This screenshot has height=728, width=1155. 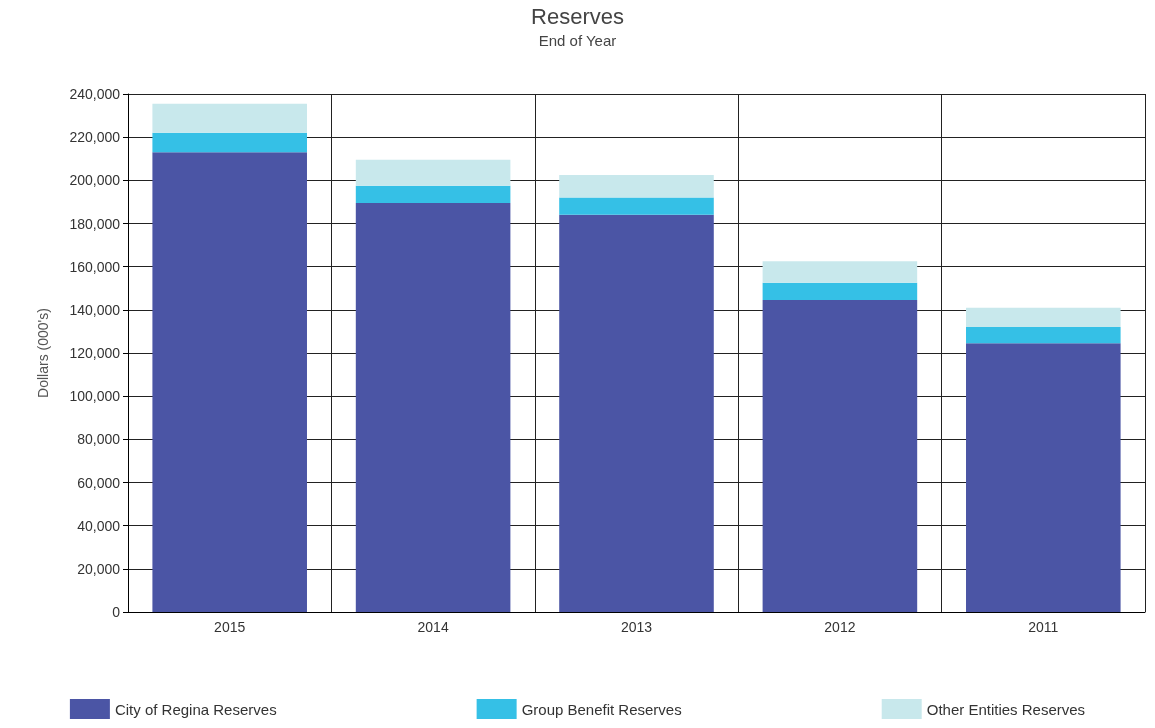 What do you see at coordinates (116, 612) in the screenshot?
I see `y-tick-label: 0` at bounding box center [116, 612].